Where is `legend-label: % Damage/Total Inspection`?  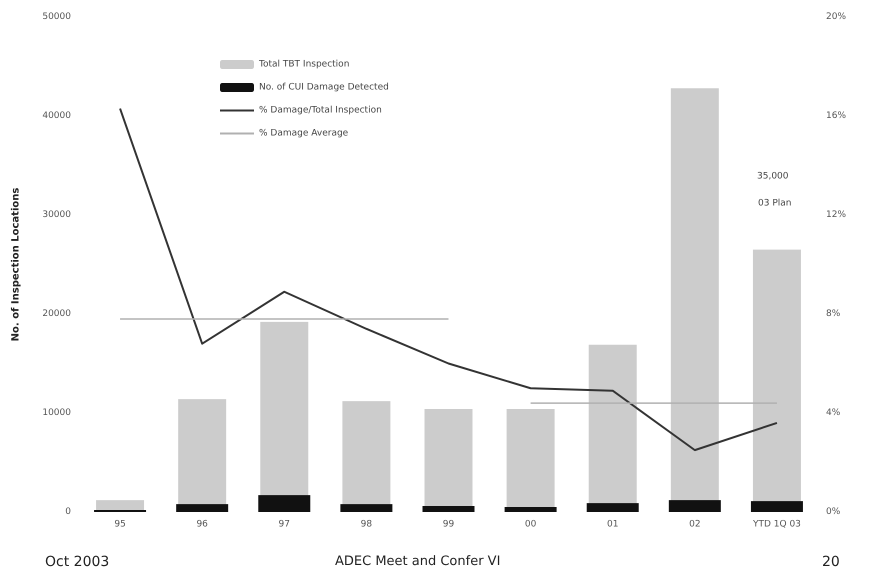
legend-label: % Damage/Total Inspection is located at coordinates (320, 111).